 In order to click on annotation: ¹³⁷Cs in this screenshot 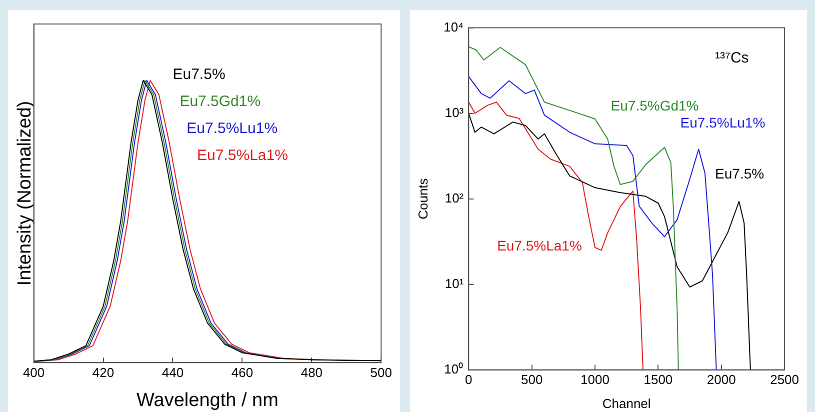, I will do `click(732, 58)`.